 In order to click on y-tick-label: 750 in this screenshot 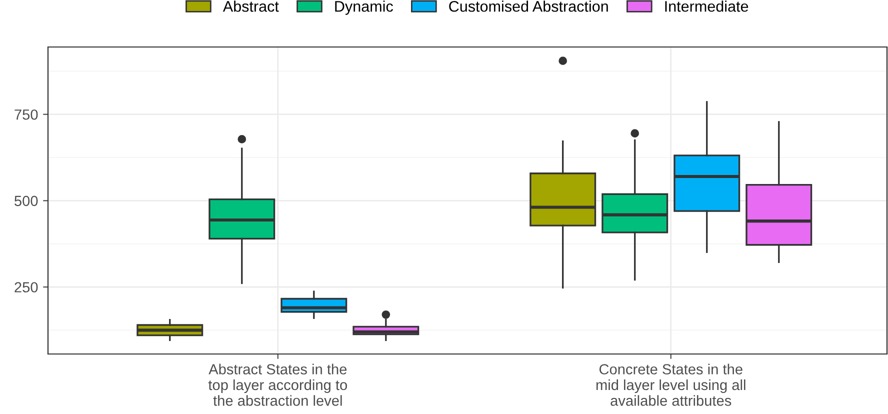, I will do `click(26, 114)`.